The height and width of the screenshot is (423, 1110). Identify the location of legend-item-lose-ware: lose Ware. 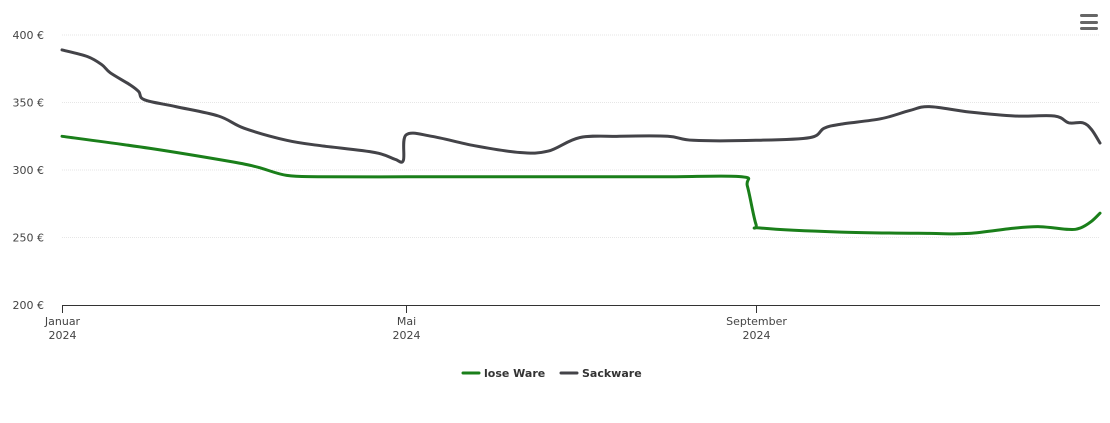
(503, 373).